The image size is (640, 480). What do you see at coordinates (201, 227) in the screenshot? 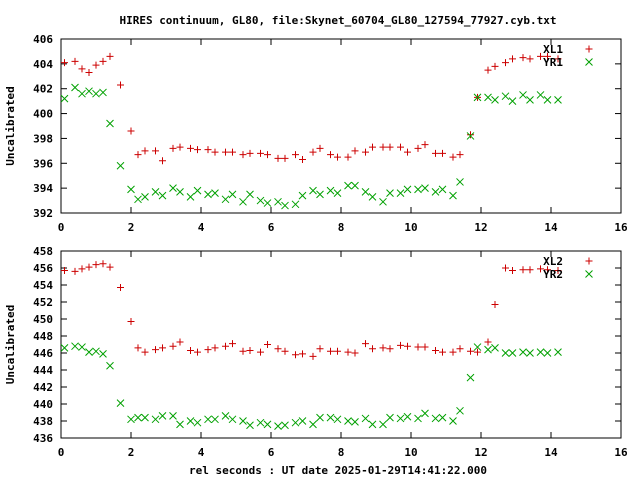
I see `x-tick-label: 4` at bounding box center [201, 227].